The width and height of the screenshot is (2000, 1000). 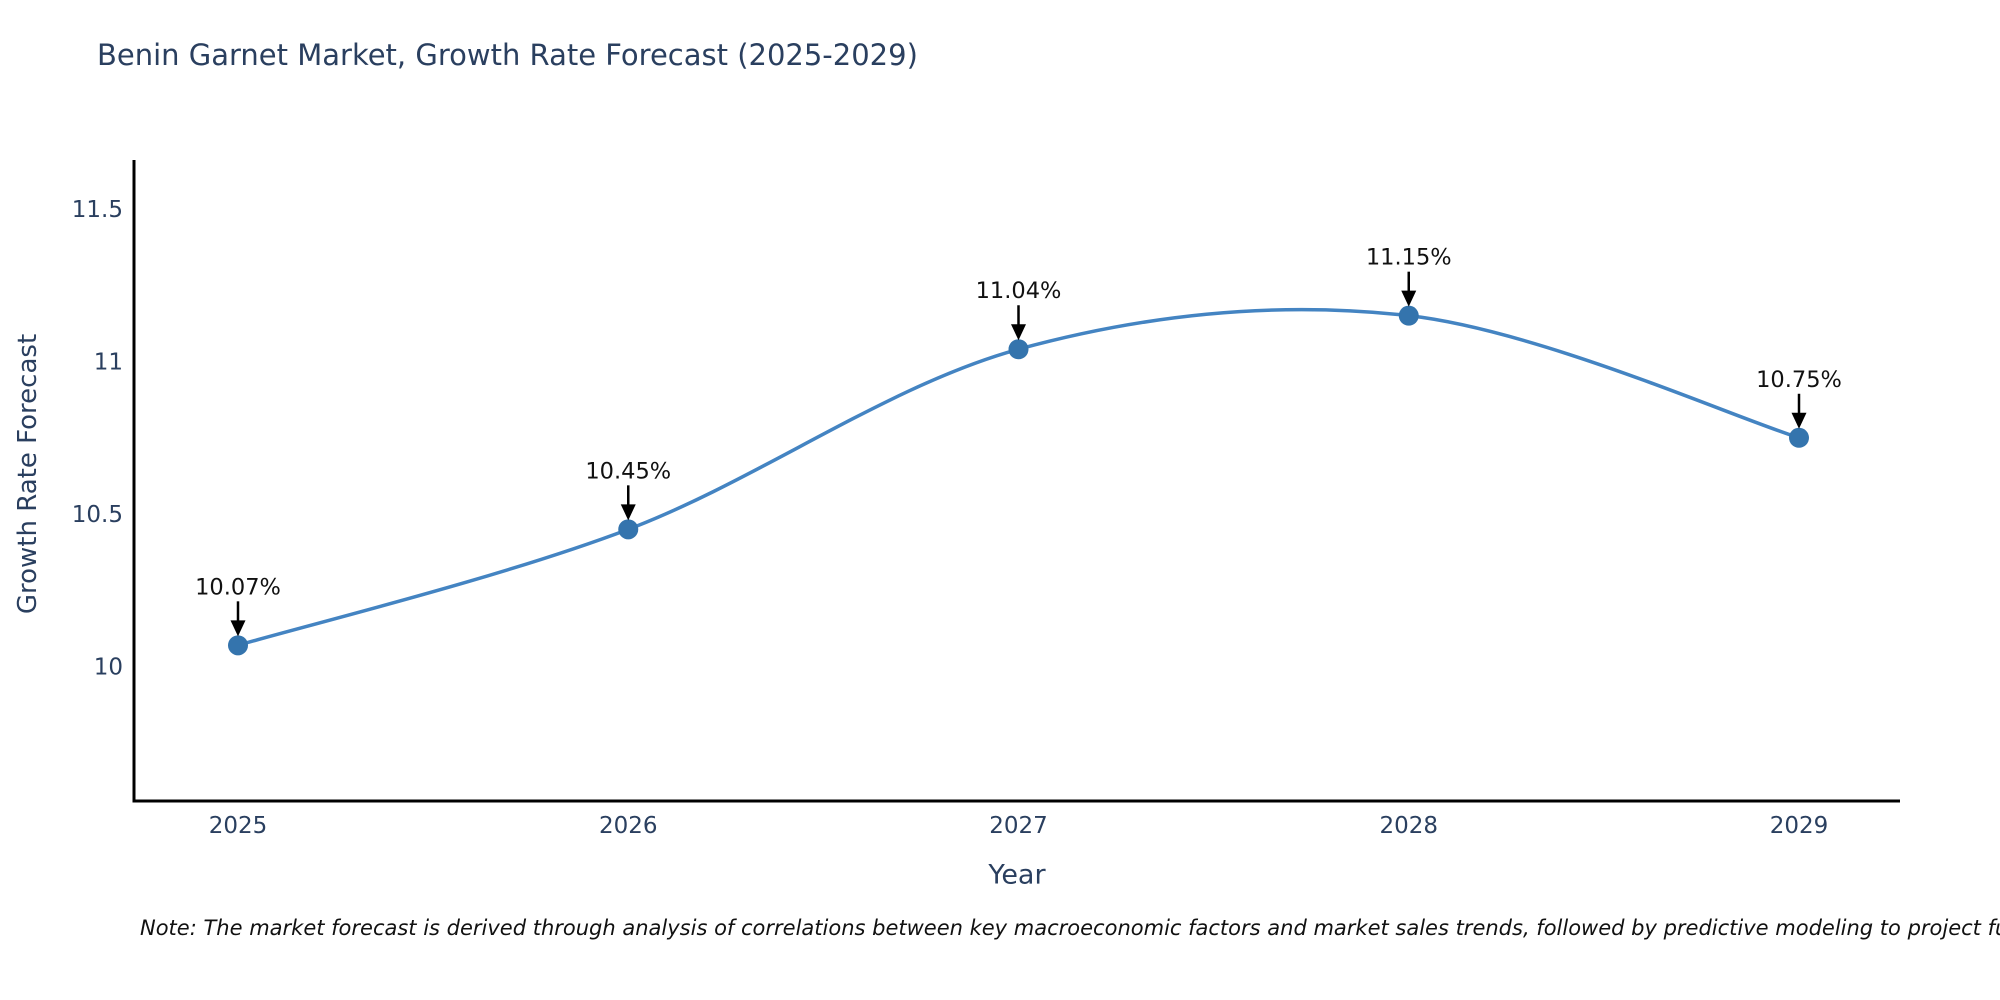 What do you see at coordinates (238, 587) in the screenshot?
I see `point-annotation: 10.07%` at bounding box center [238, 587].